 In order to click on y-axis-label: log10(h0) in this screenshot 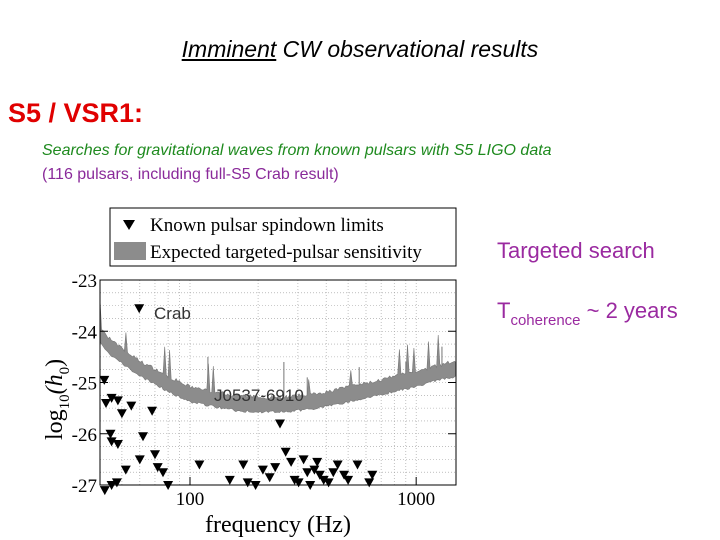, I will do `click(57, 399)`.